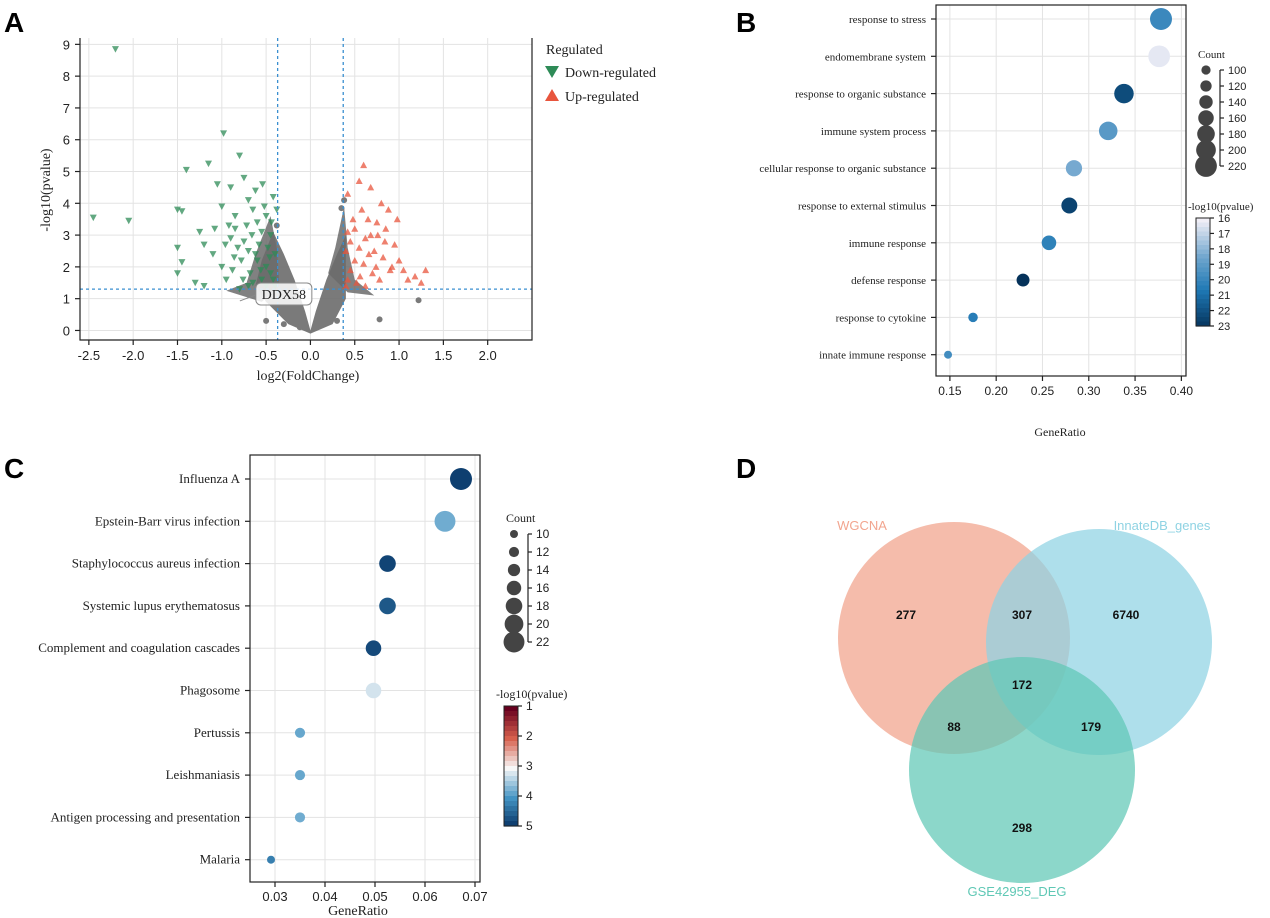 This screenshot has width=1270, height=918. What do you see at coordinates (529, 796) in the screenshot?
I see `kegg-color-legend-label: 4` at bounding box center [529, 796].